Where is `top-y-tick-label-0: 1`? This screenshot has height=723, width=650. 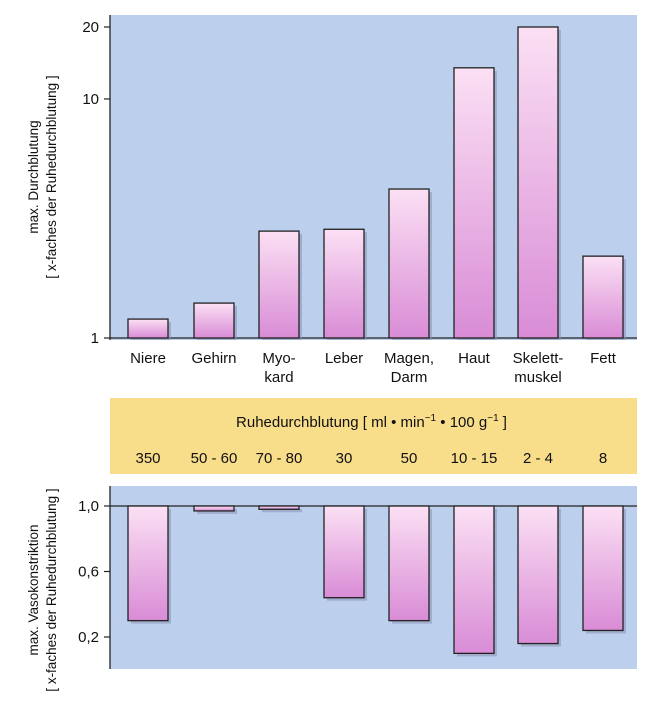 top-y-tick-label-0: 1 is located at coordinates (95, 338).